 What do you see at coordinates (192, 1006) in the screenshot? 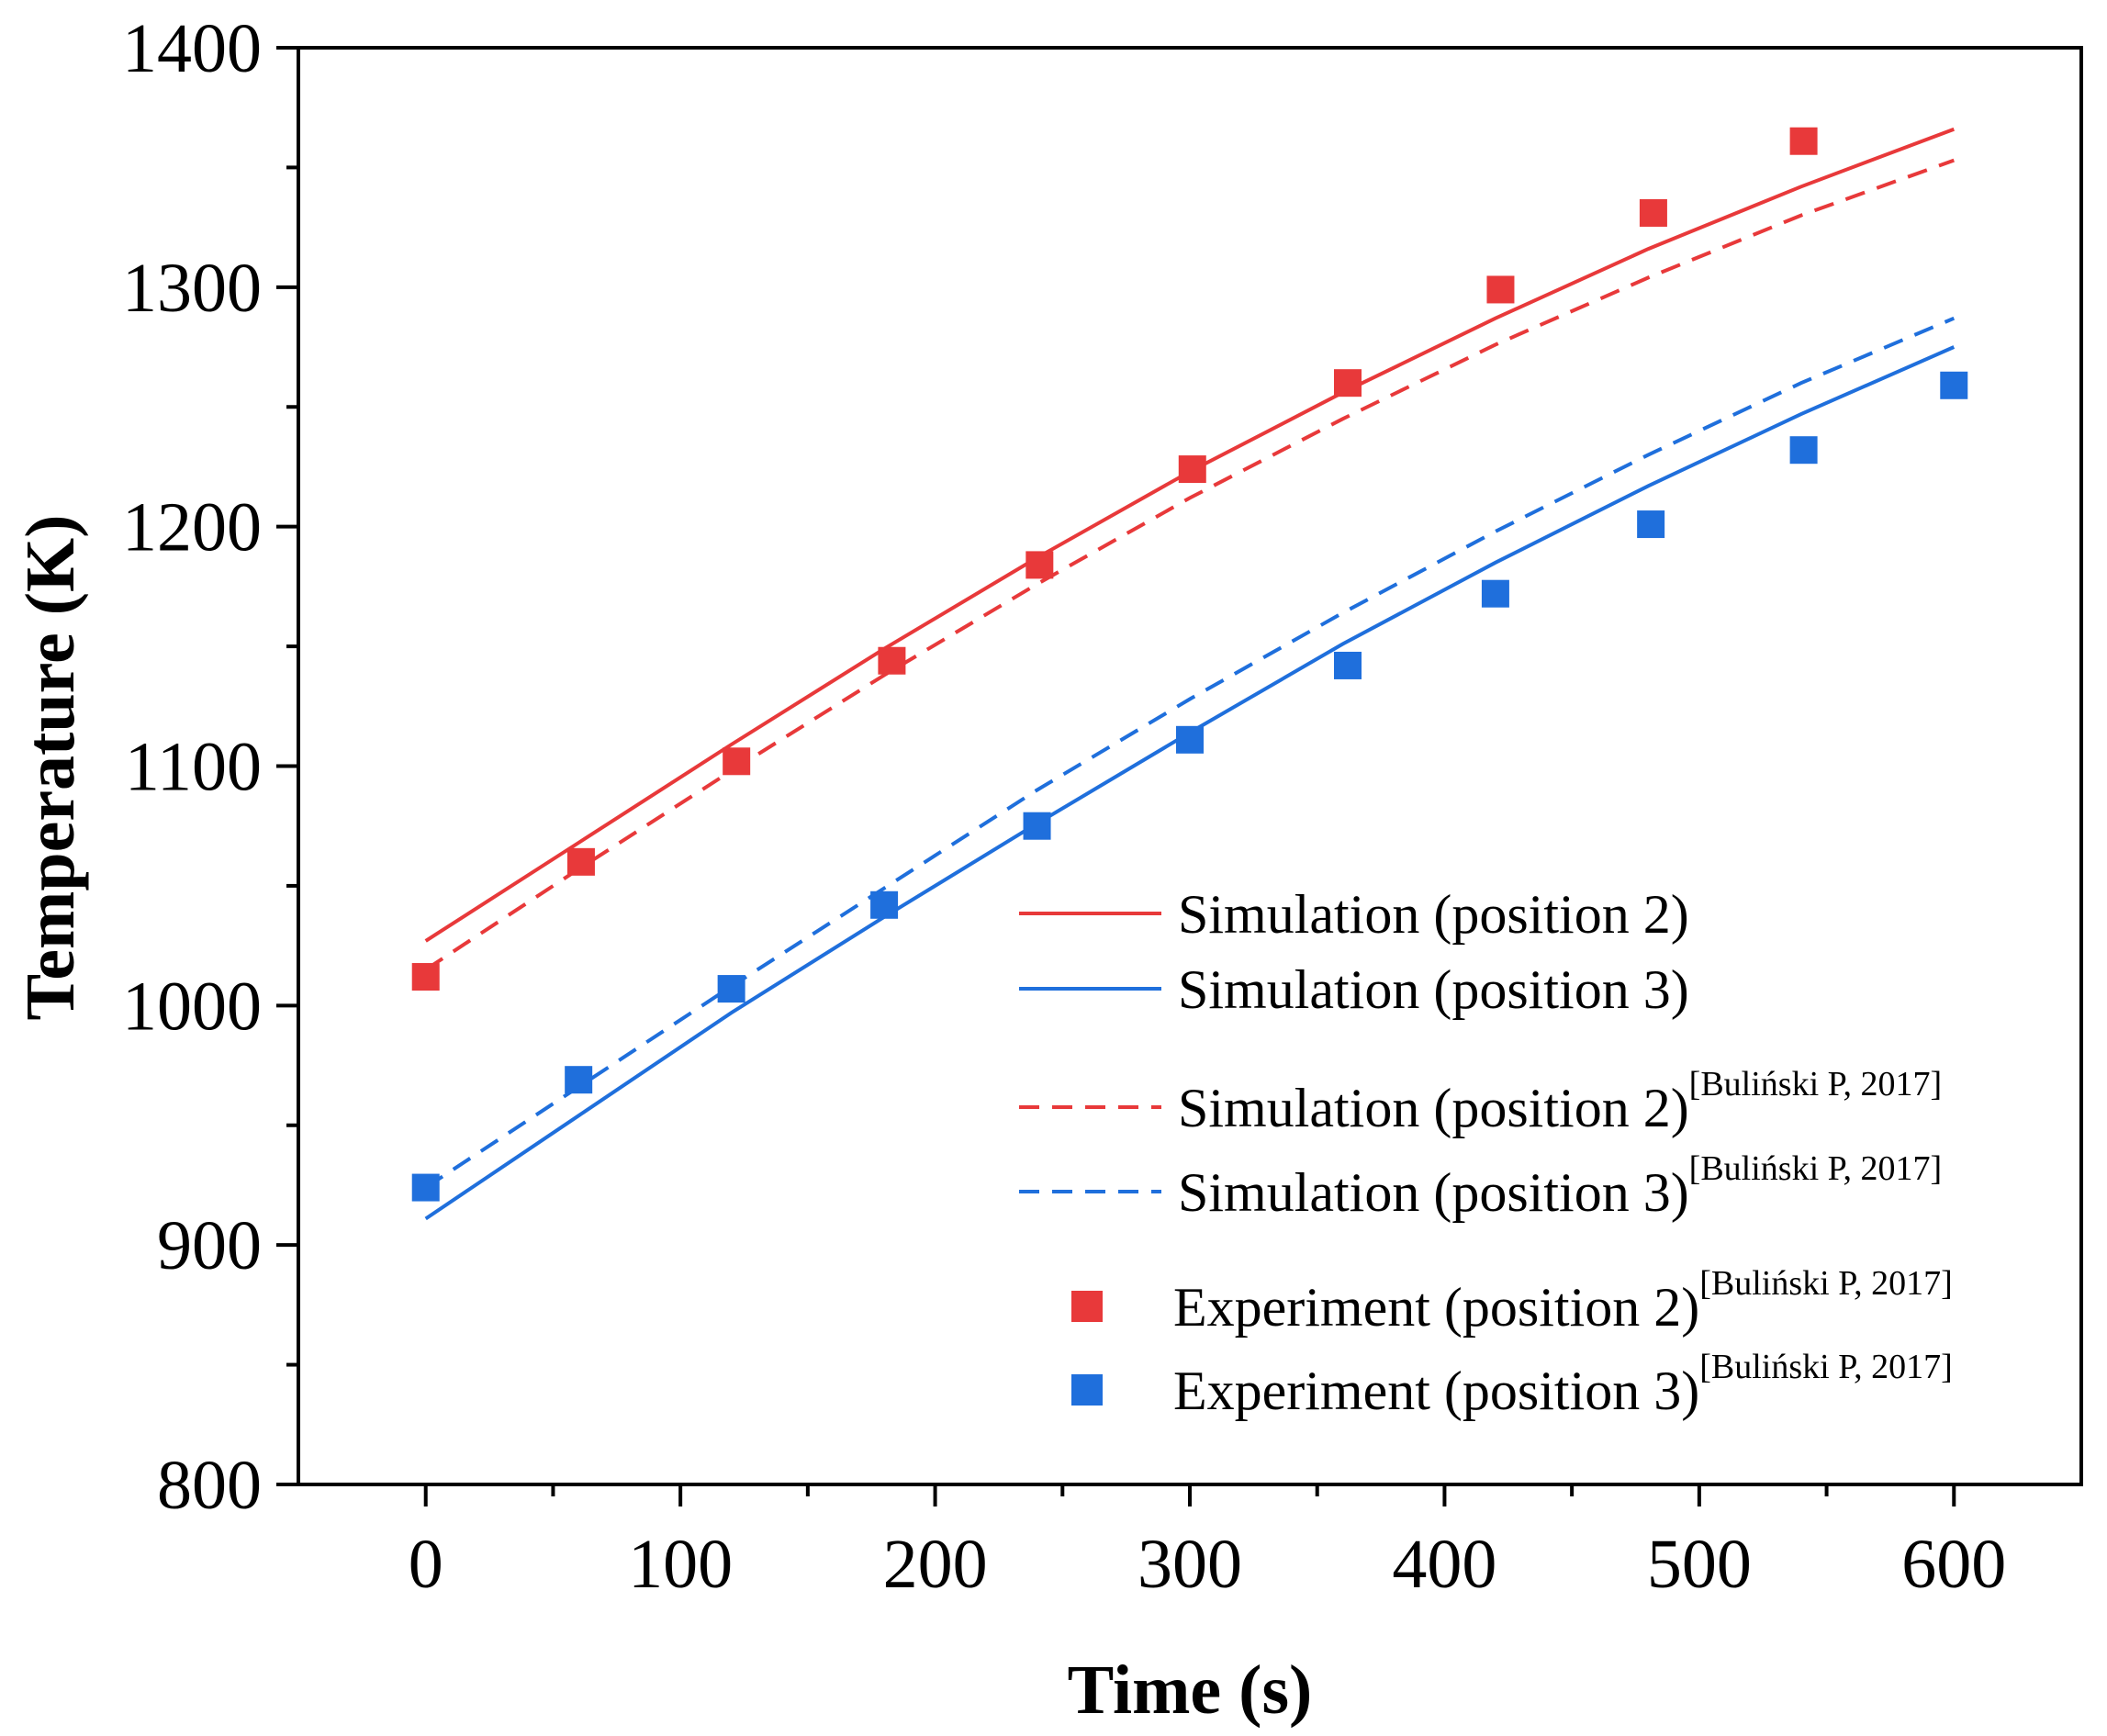
I see `y-tick-label-1000: 1000` at bounding box center [192, 1006].